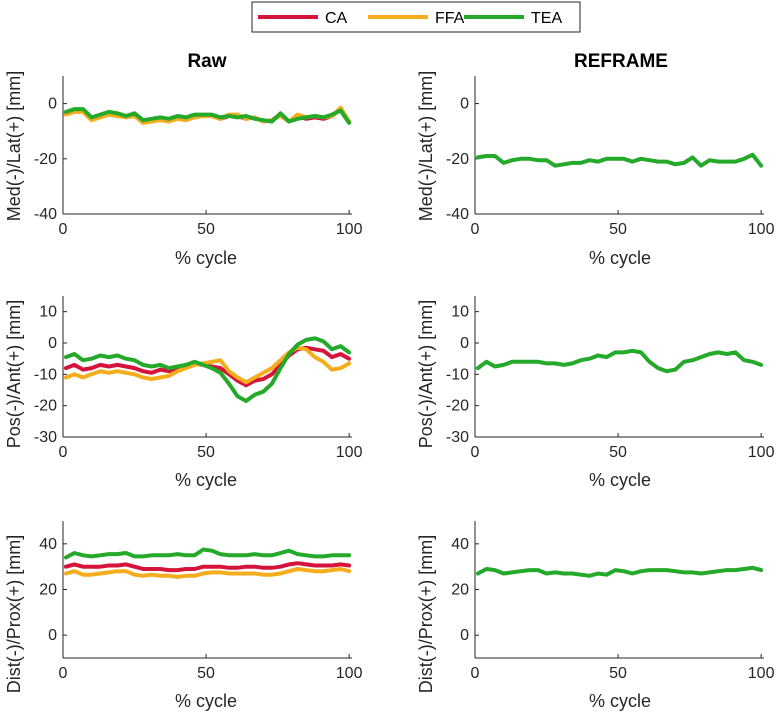 Image resolution: width=779 pixels, height=713 pixels. What do you see at coordinates (450, 18) in the screenshot?
I see `legend-label-ffa: FFA` at bounding box center [450, 18].